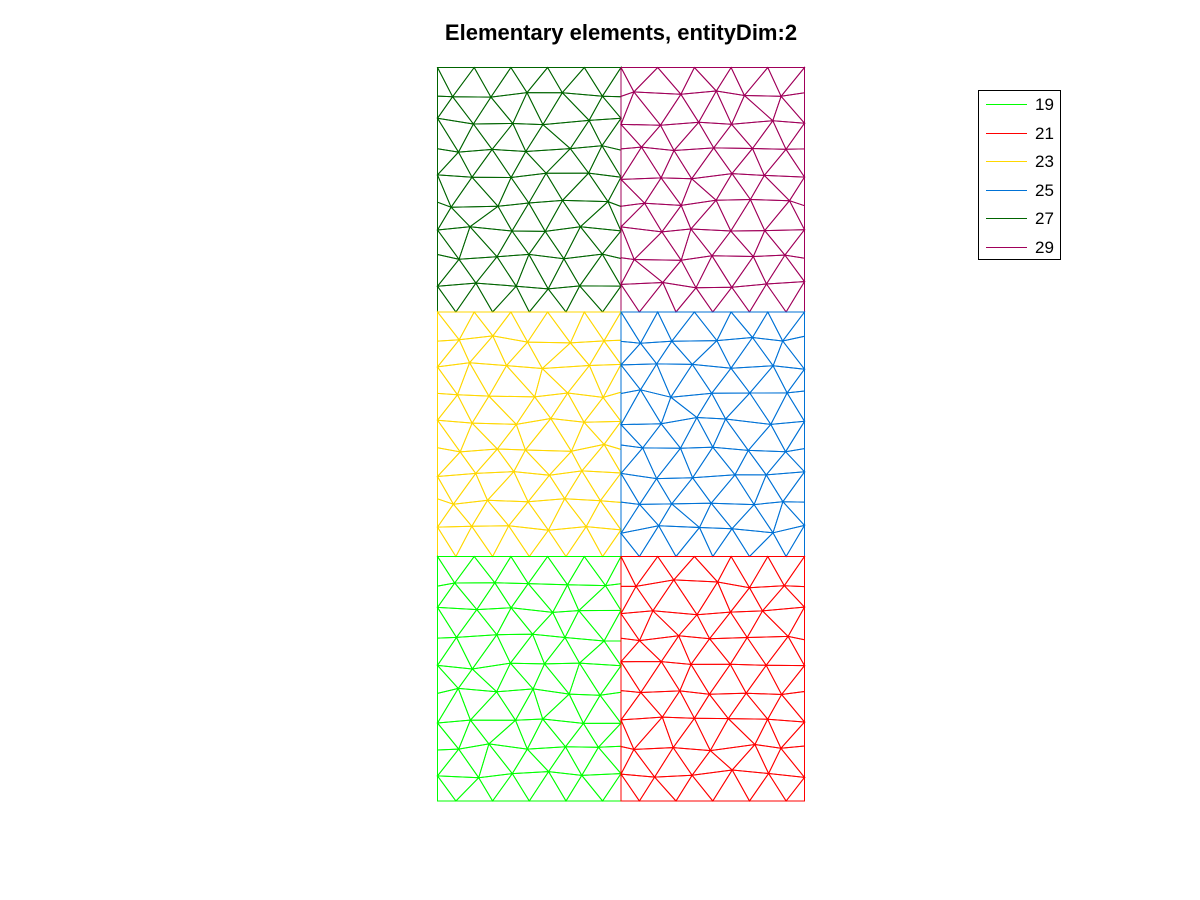 The height and width of the screenshot is (900, 1200). What do you see at coordinates (1020, 219) in the screenshot?
I see `legend-item-27: 27` at bounding box center [1020, 219].